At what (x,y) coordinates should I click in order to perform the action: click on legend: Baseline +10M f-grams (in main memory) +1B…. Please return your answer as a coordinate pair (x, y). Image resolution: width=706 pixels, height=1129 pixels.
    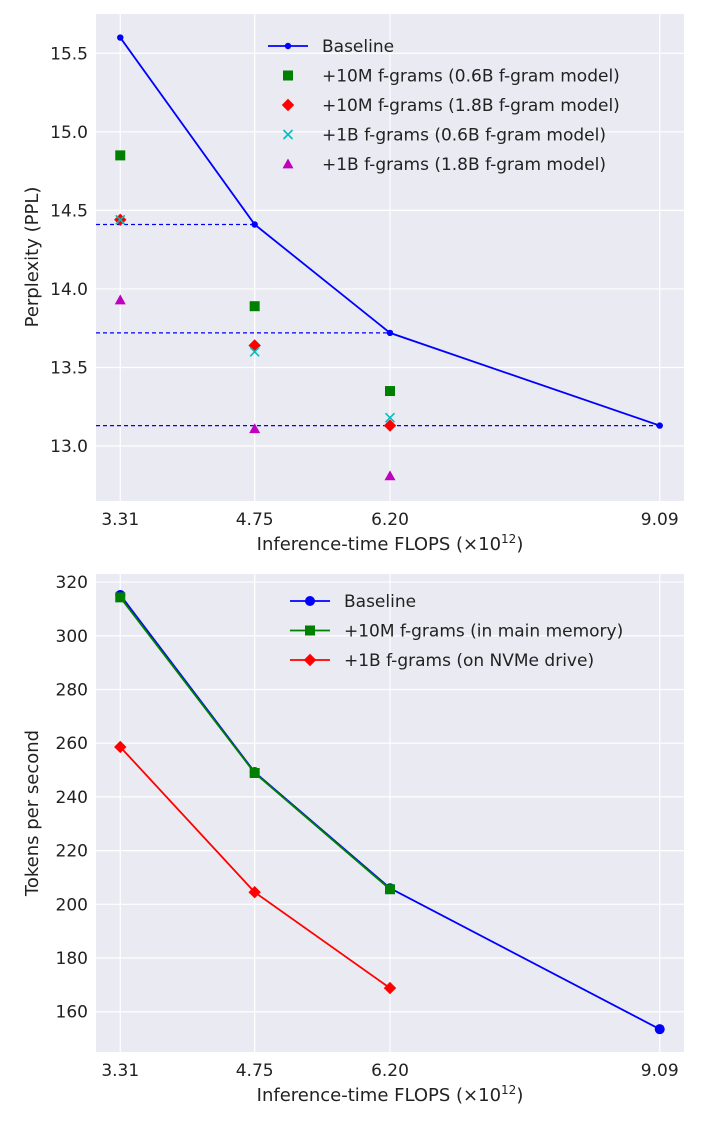
    Looking at the image, I should click on (456, 631).